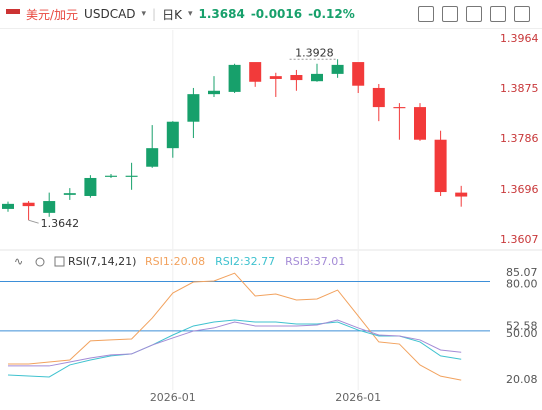 This screenshot has height=410, width=542. What do you see at coordinates (522, 272) in the screenshot?
I see `y-tick-label: 85.07` at bounding box center [522, 272].